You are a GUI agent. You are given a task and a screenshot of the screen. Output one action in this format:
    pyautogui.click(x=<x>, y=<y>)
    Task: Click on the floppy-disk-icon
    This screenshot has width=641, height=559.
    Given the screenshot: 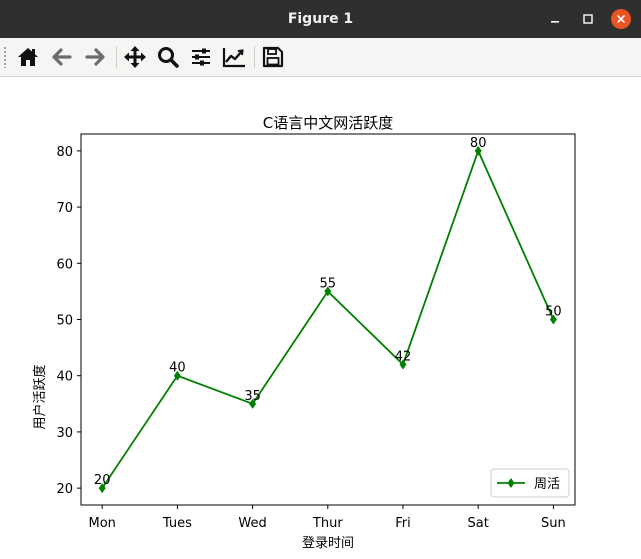 What is the action you would take?
    pyautogui.click(x=273, y=57)
    